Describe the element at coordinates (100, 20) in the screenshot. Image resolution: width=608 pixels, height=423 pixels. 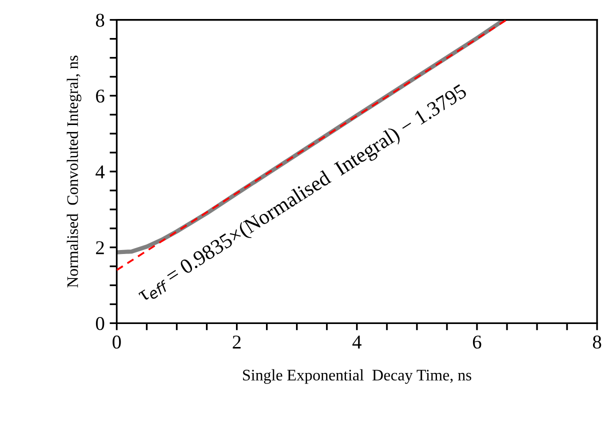
I see `y-tick-label: 8` at that location.